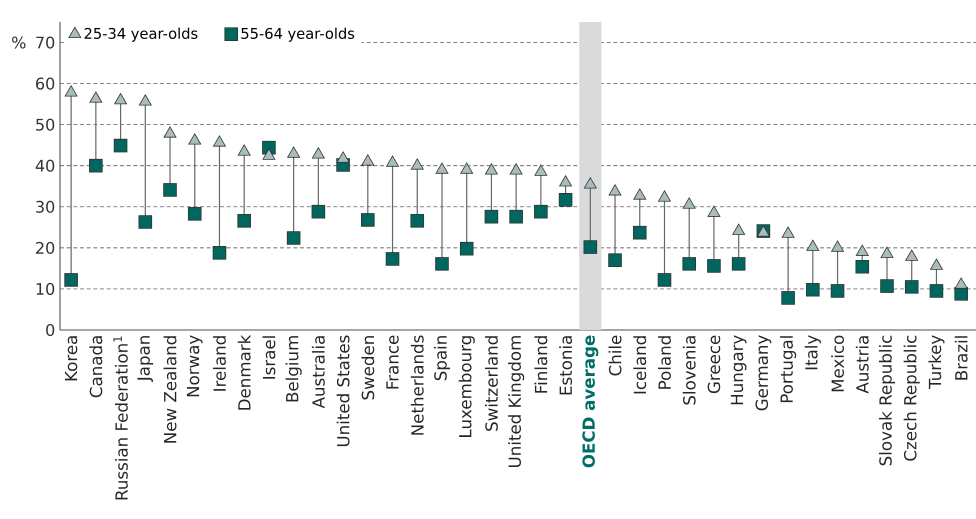 The width and height of the screenshot is (976, 519). What do you see at coordinates (244, 372) in the screenshot?
I see `x-tick-label: Denmark` at bounding box center [244, 372].